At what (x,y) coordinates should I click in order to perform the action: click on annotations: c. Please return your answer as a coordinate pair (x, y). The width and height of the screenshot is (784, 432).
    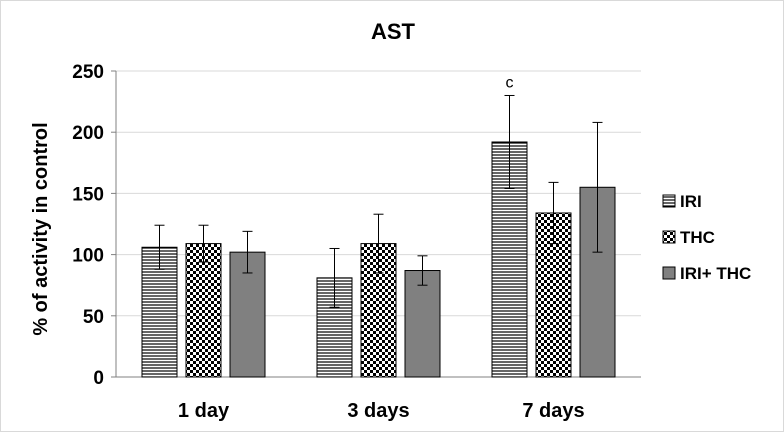
    Looking at the image, I should click on (510, 82).